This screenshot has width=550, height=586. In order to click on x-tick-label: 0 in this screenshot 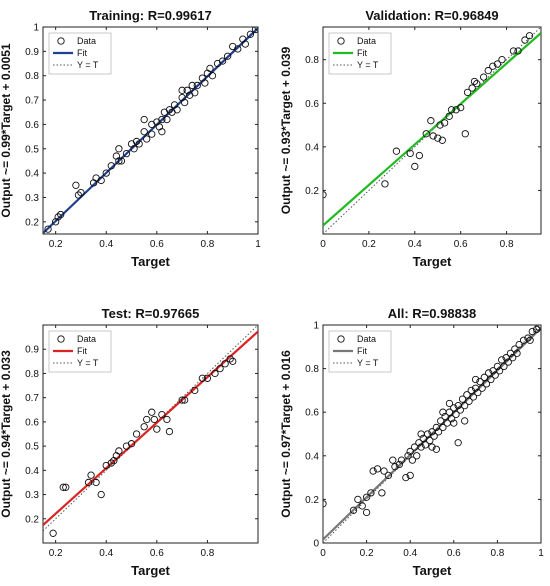, I will do `click(323, 244)`.